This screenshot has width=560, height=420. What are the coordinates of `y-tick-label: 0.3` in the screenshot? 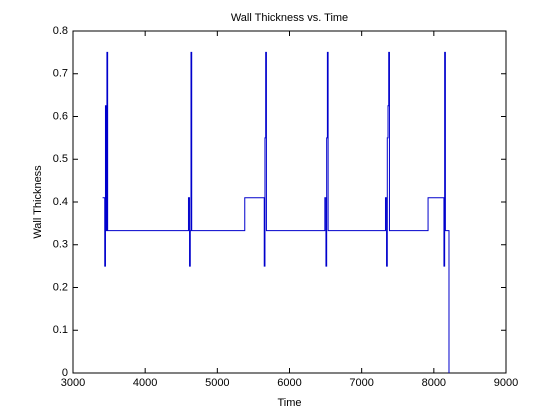 It's located at (60, 245).